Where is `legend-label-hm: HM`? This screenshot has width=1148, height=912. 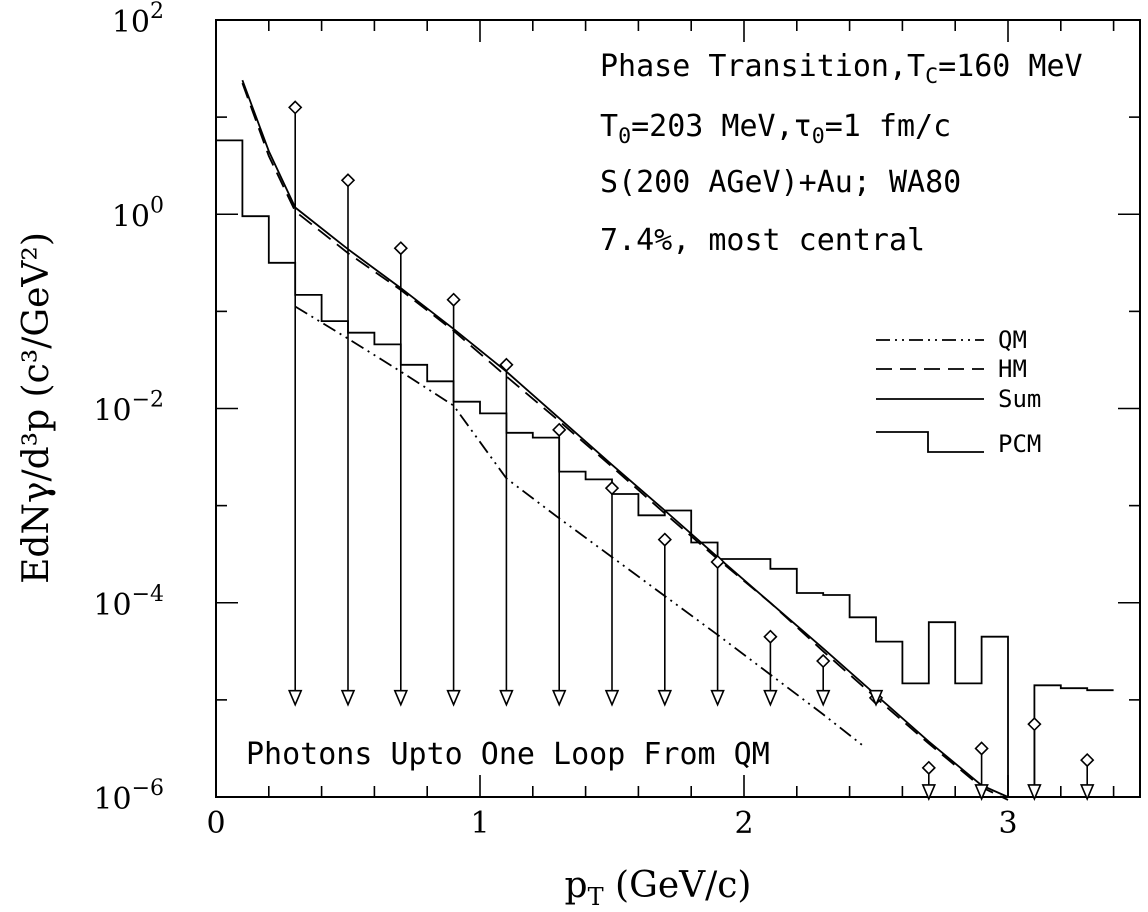
legend-label-hm: HM is located at coordinates (1012, 369).